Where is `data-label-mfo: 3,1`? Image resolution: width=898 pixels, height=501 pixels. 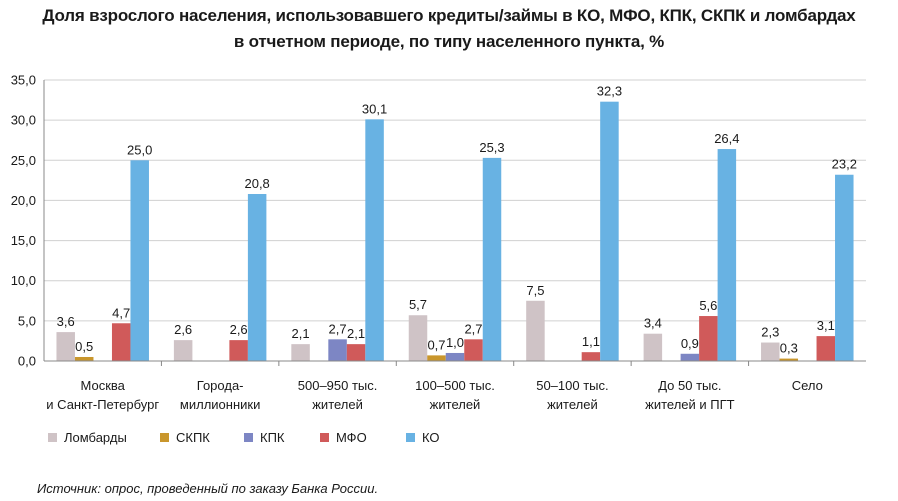 data-label-mfo: 3,1 is located at coordinates (826, 325).